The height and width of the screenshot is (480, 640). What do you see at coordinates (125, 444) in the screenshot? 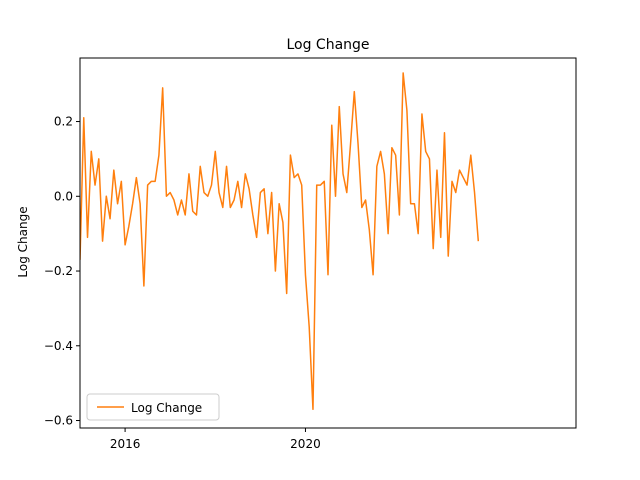
I see `x-tick-label-0: 2016` at bounding box center [125, 444].